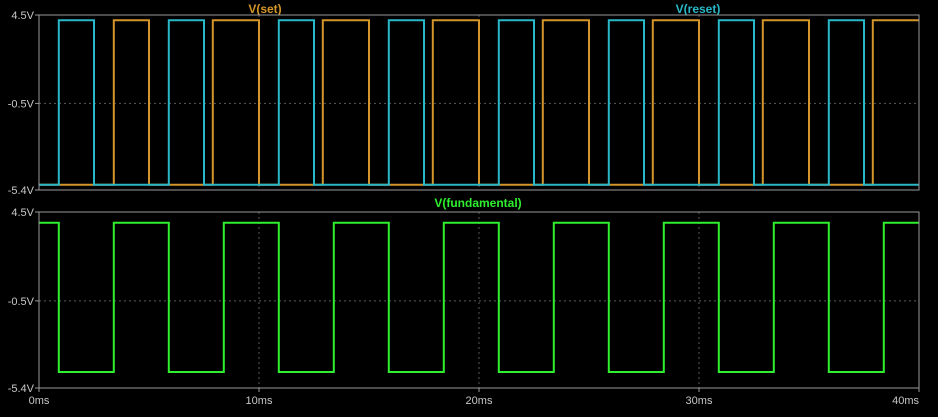 Image resolution: width=938 pixels, height=417 pixels. Describe the element at coordinates (698, 9) in the screenshot. I see `trace-label: V(reset)` at that location.